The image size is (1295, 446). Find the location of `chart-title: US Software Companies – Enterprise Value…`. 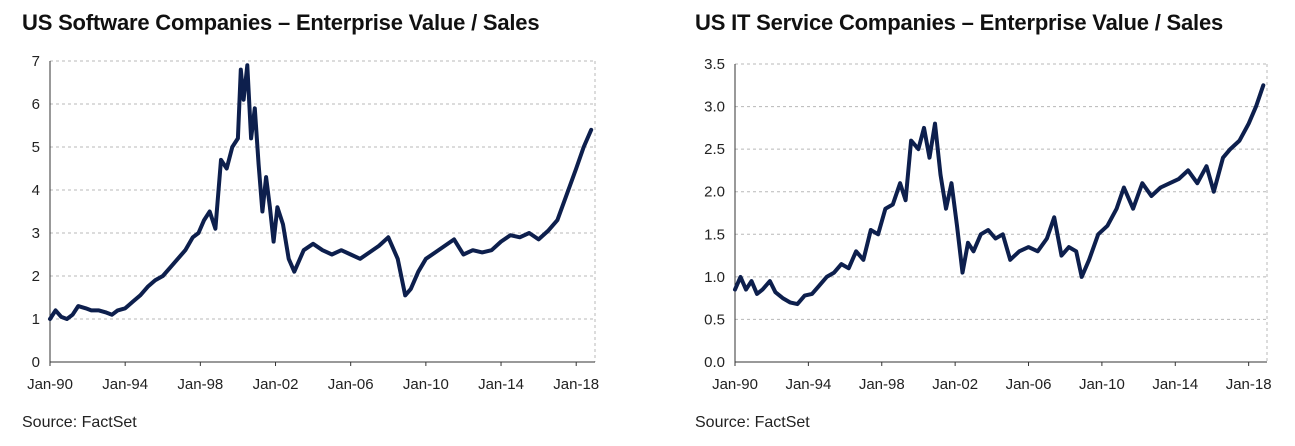

chart-title: US Software Companies – Enterprise Value… is located at coordinates (281, 22).